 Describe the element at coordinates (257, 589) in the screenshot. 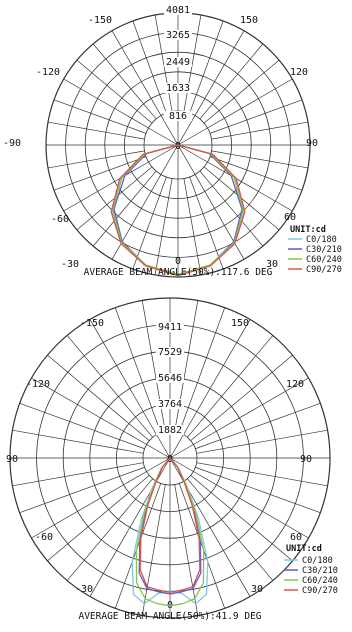

I see `angle-tick-label: 30` at that location.